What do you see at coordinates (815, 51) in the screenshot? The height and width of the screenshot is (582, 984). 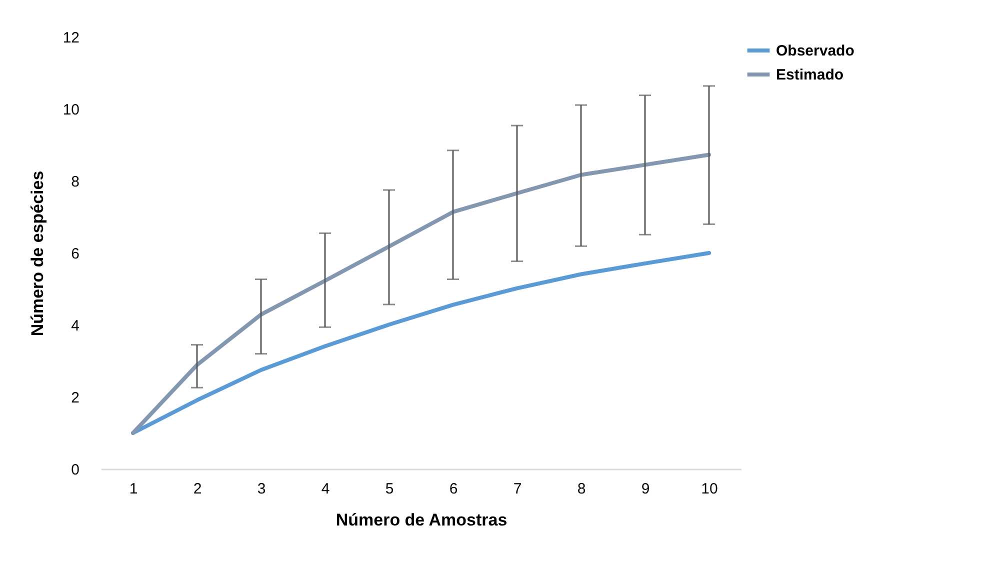 I see `legend-label: Observado` at bounding box center [815, 51].